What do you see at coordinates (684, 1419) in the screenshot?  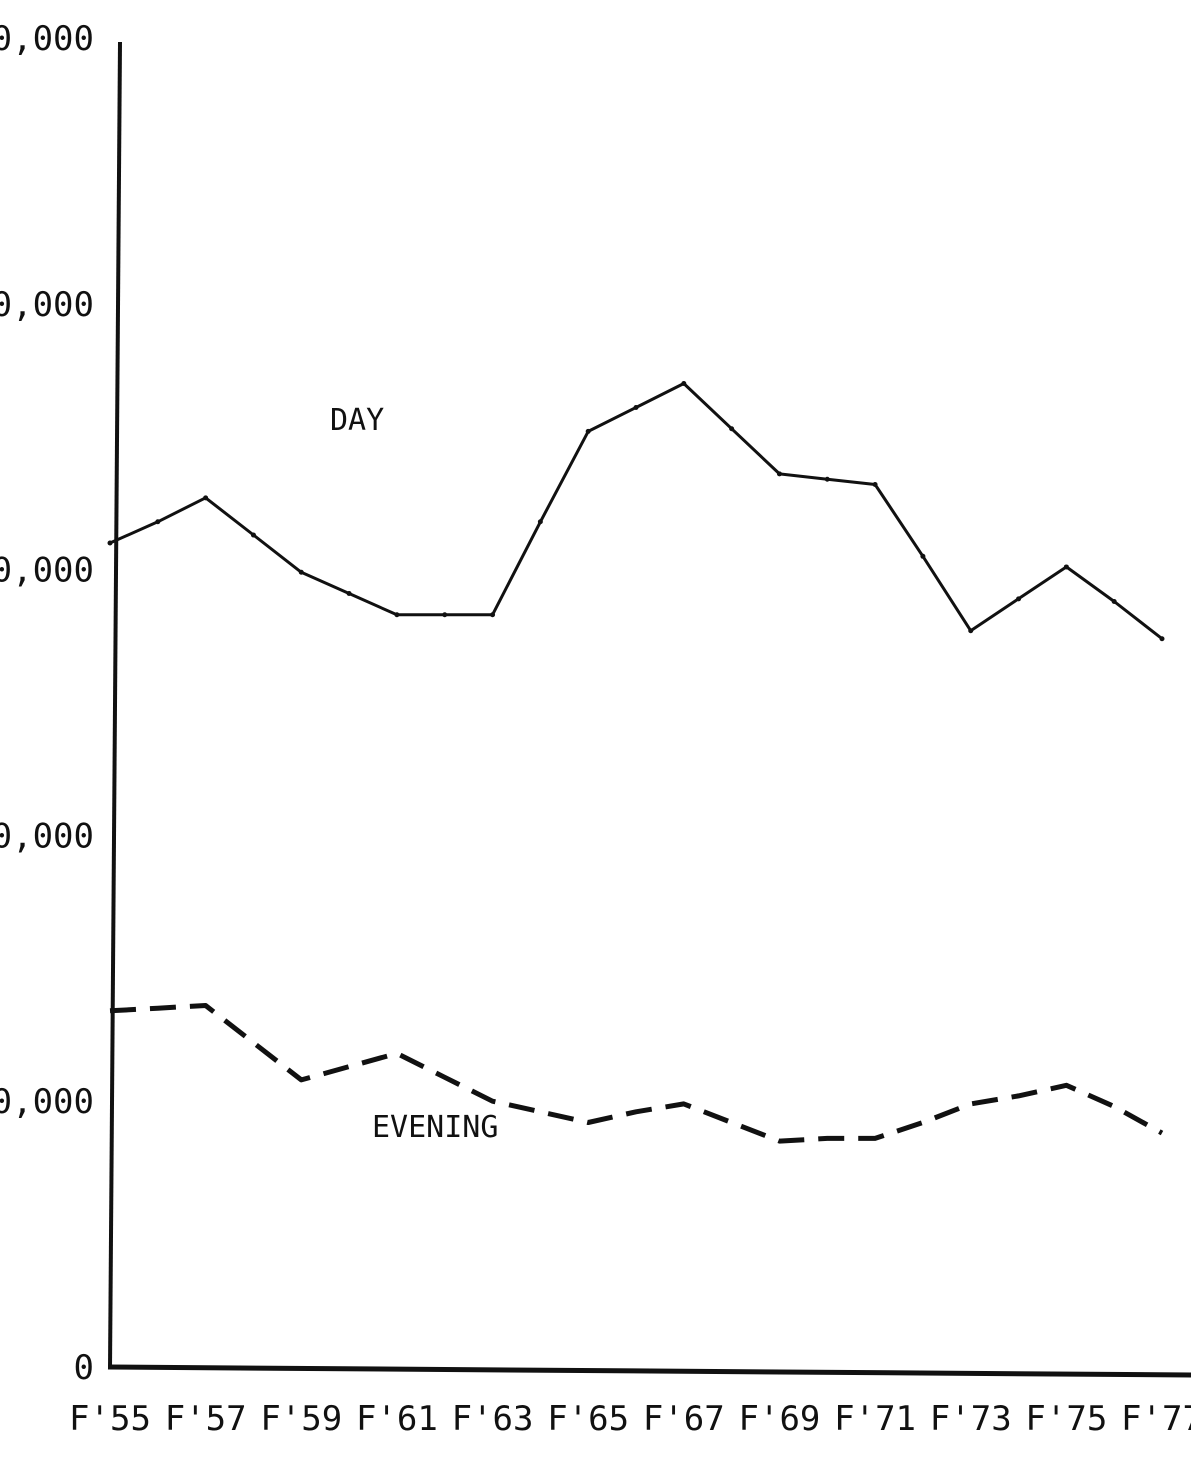 I see `x-tick-label: F'67` at bounding box center [684, 1419].